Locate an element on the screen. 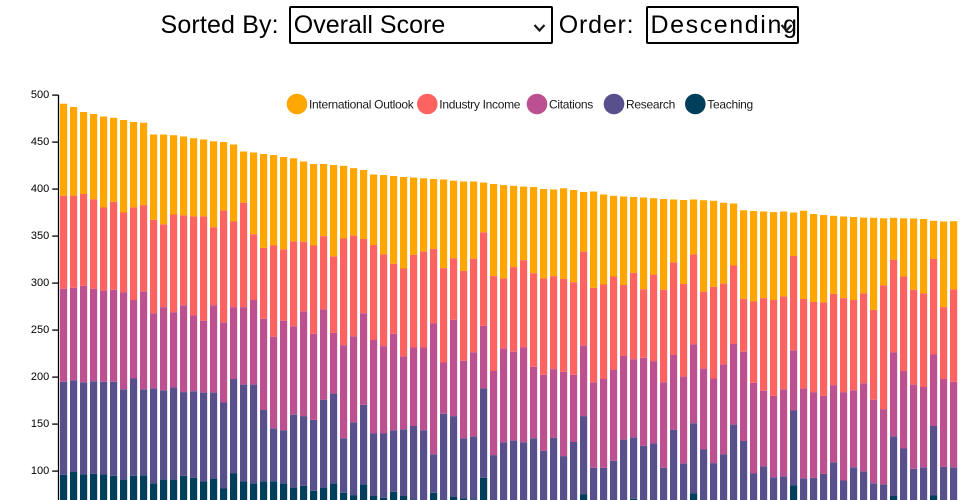 Image resolution: width=960 pixels, height=500 pixels. svg-text: Industry Income is located at coordinates (479, 105).